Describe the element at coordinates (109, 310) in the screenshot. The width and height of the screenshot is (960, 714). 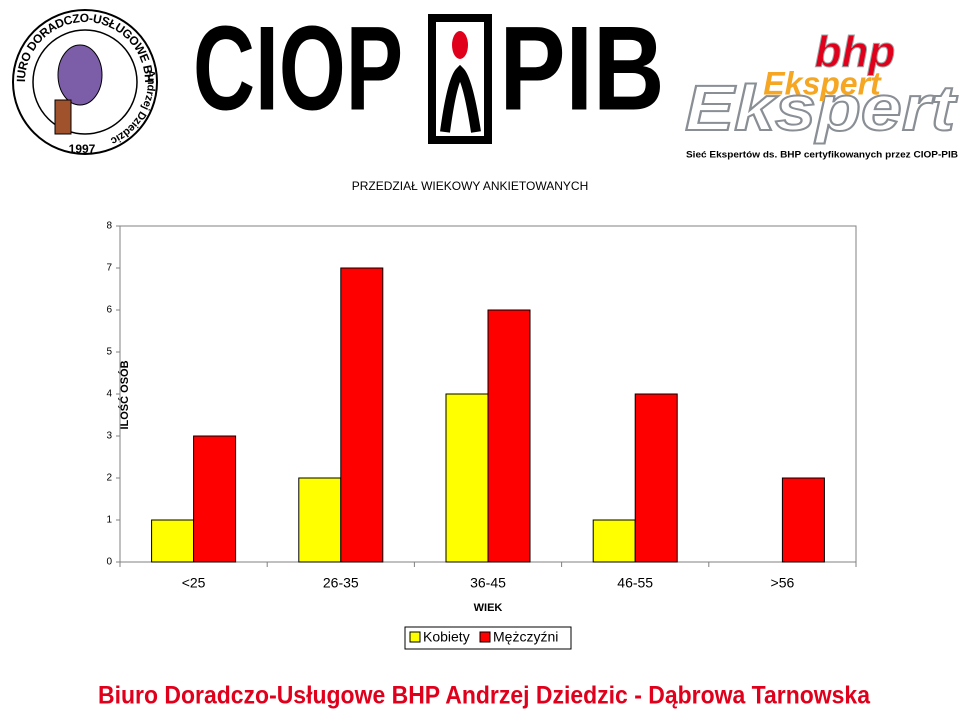
I see `y-tick-label: 6` at that location.